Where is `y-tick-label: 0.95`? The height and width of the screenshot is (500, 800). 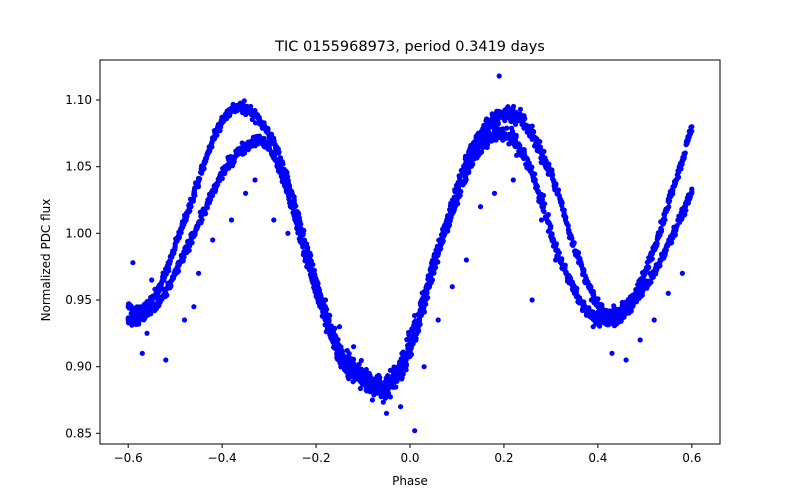 y-tick-label: 0.95 is located at coordinates (78, 300).